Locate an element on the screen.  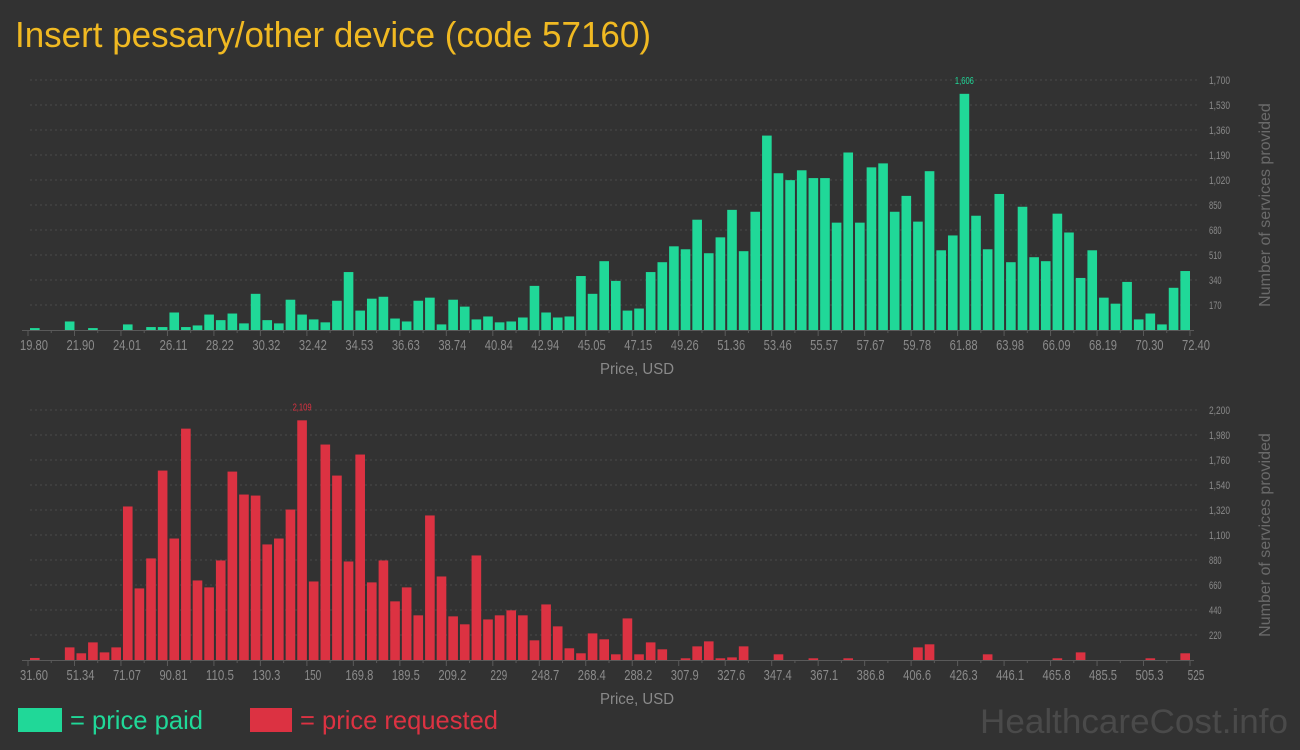
x-tick-label: 465.8 is located at coordinates (1057, 675).